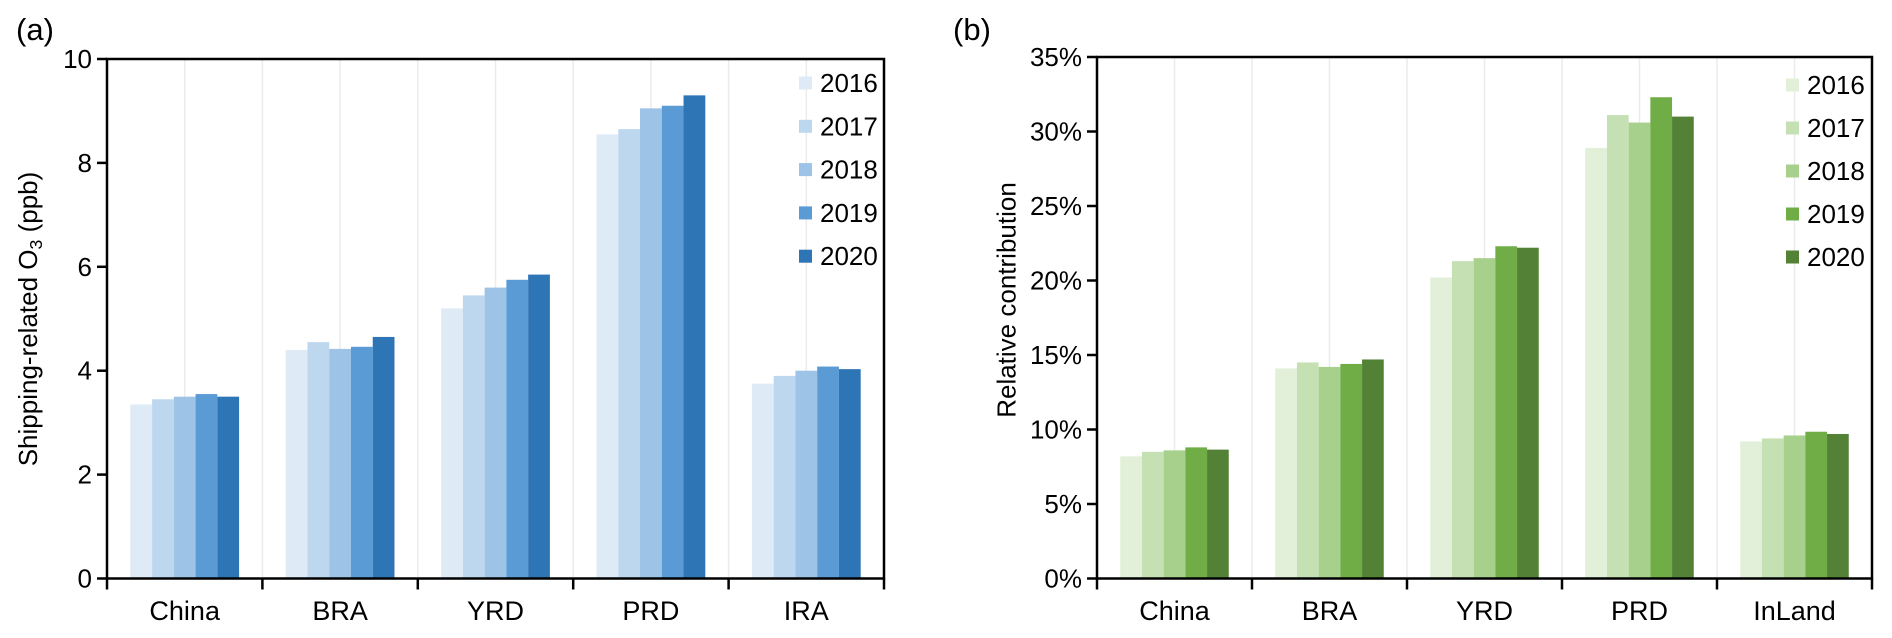  What do you see at coordinates (1056, 132) in the screenshot?
I see `y-tick-label: 30%` at bounding box center [1056, 132].